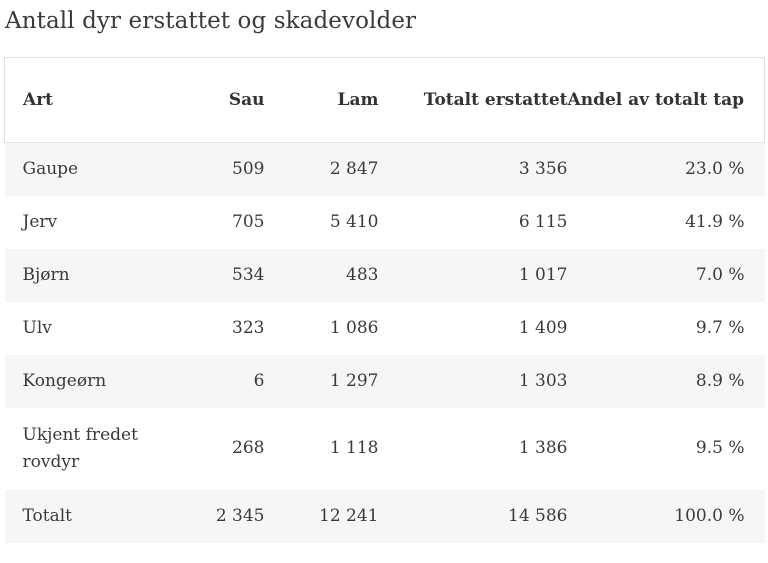  What do you see at coordinates (720, 327) in the screenshot?
I see `cell-andel: 9.7 %` at bounding box center [720, 327].